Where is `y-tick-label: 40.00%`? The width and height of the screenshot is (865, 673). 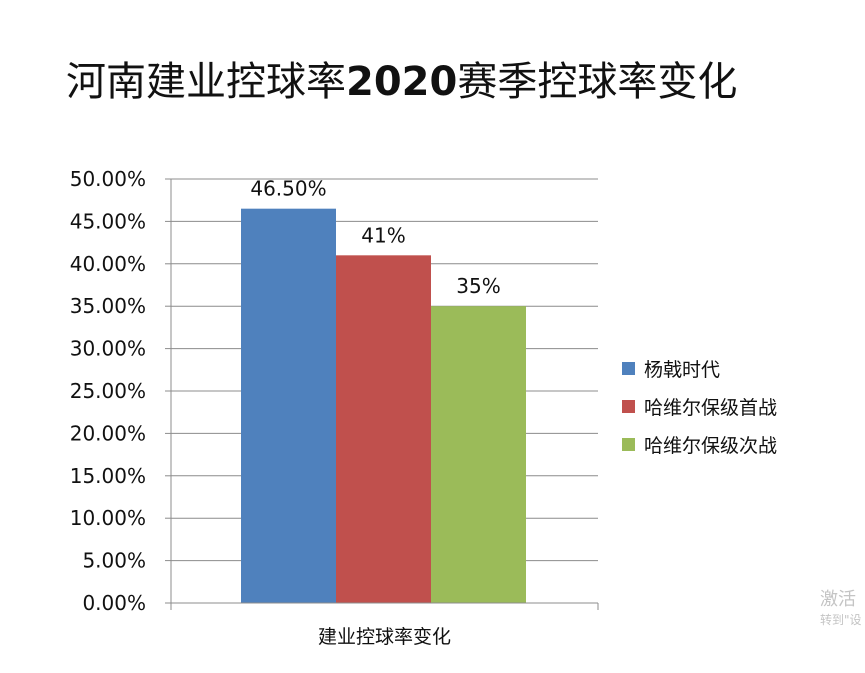 y-tick-label: 40.00% is located at coordinates (108, 264).